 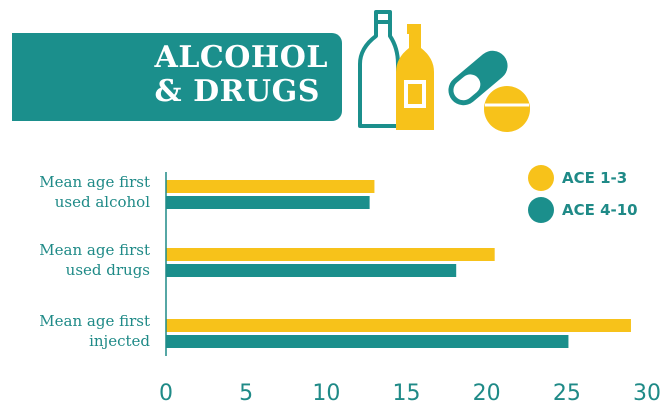 What do you see at coordinates (415, 77) in the screenshot?
I see `whiskey-bottle-icon` at bounding box center [415, 77].